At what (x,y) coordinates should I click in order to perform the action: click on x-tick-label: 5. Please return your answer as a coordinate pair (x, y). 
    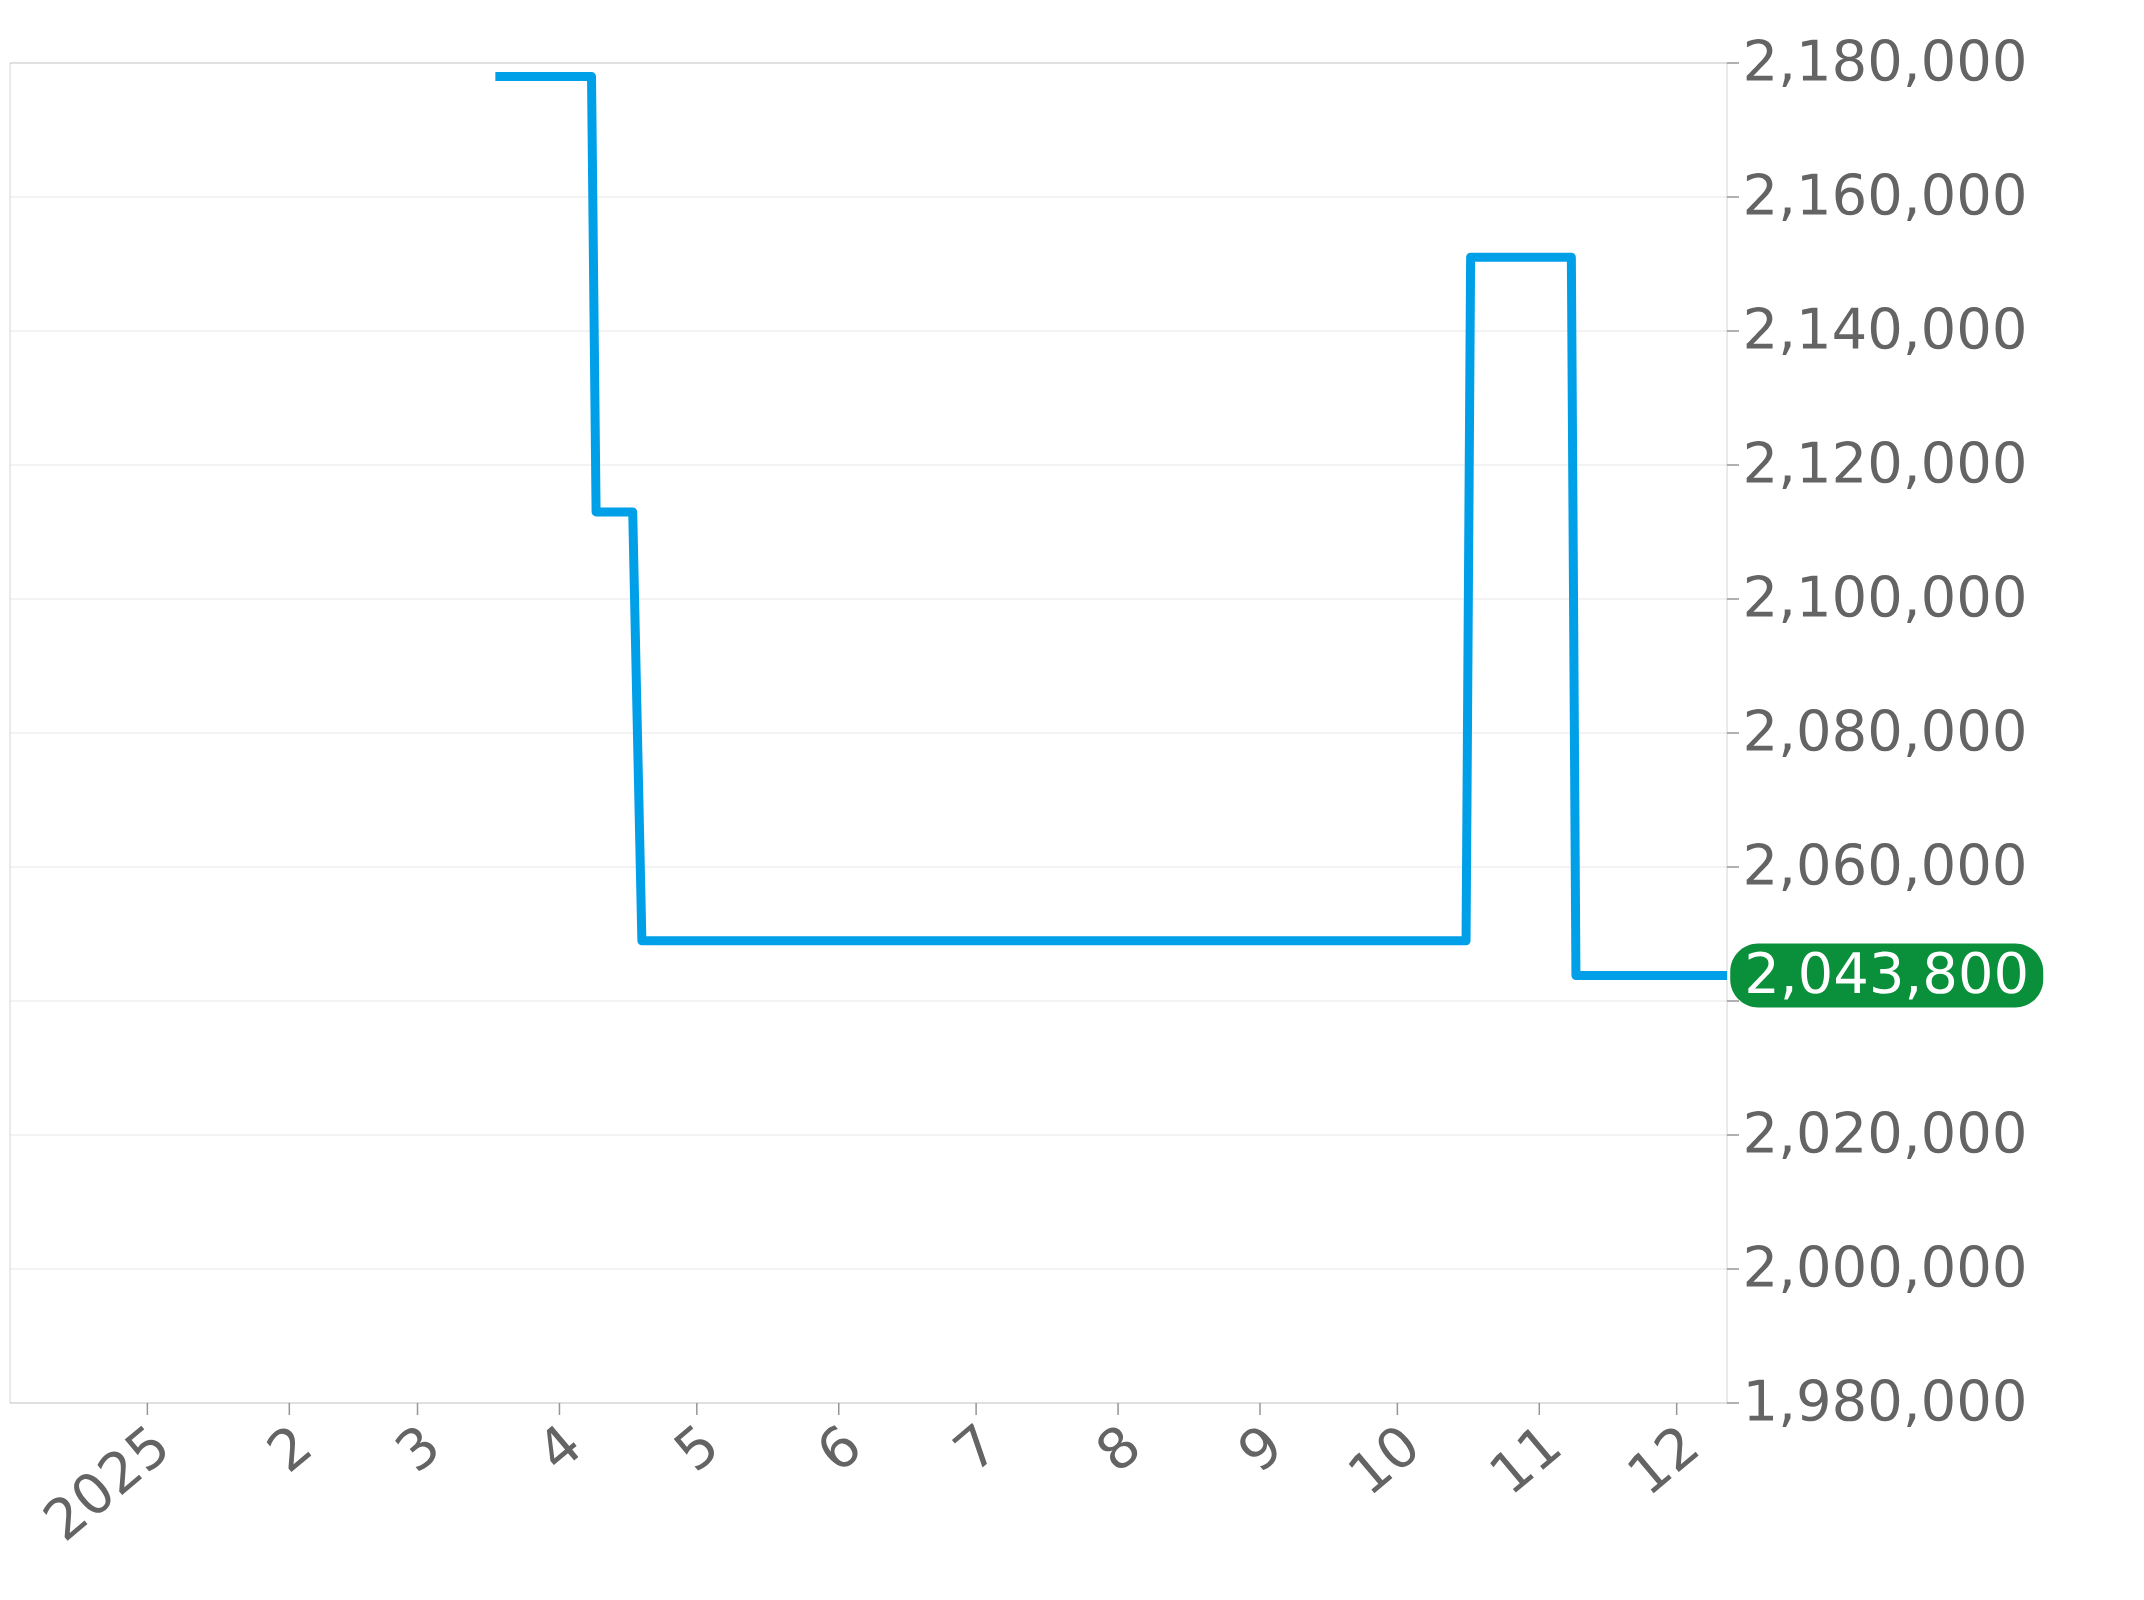
    Looking at the image, I should click on (694, 1448).